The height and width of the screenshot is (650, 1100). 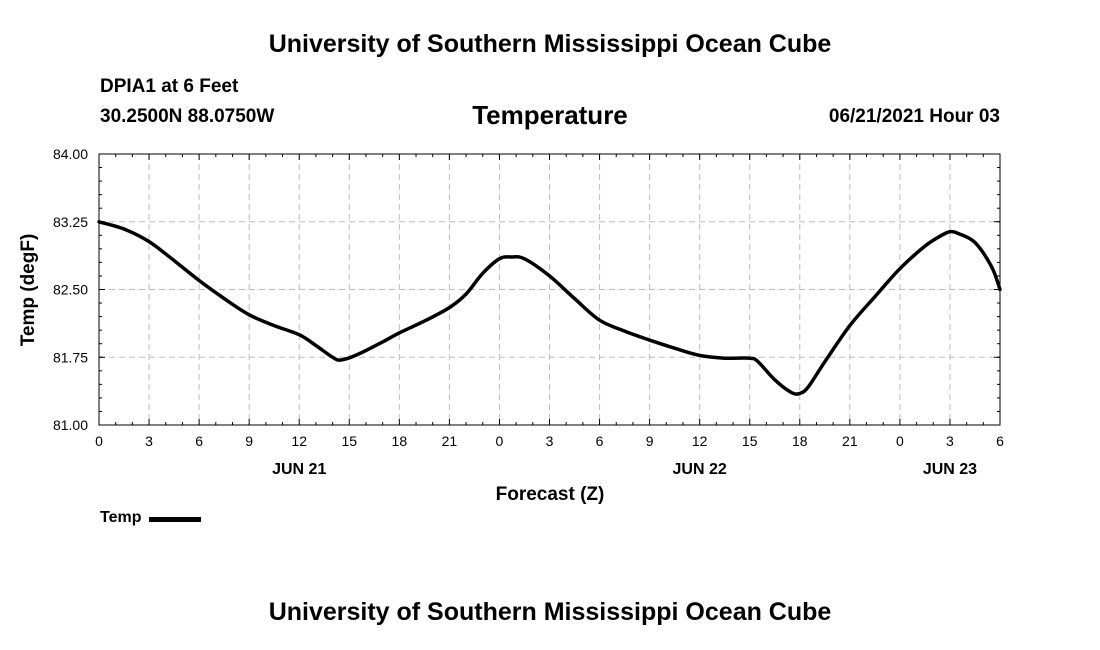 What do you see at coordinates (550, 115) in the screenshot?
I see `chart-title: Temperature` at bounding box center [550, 115].